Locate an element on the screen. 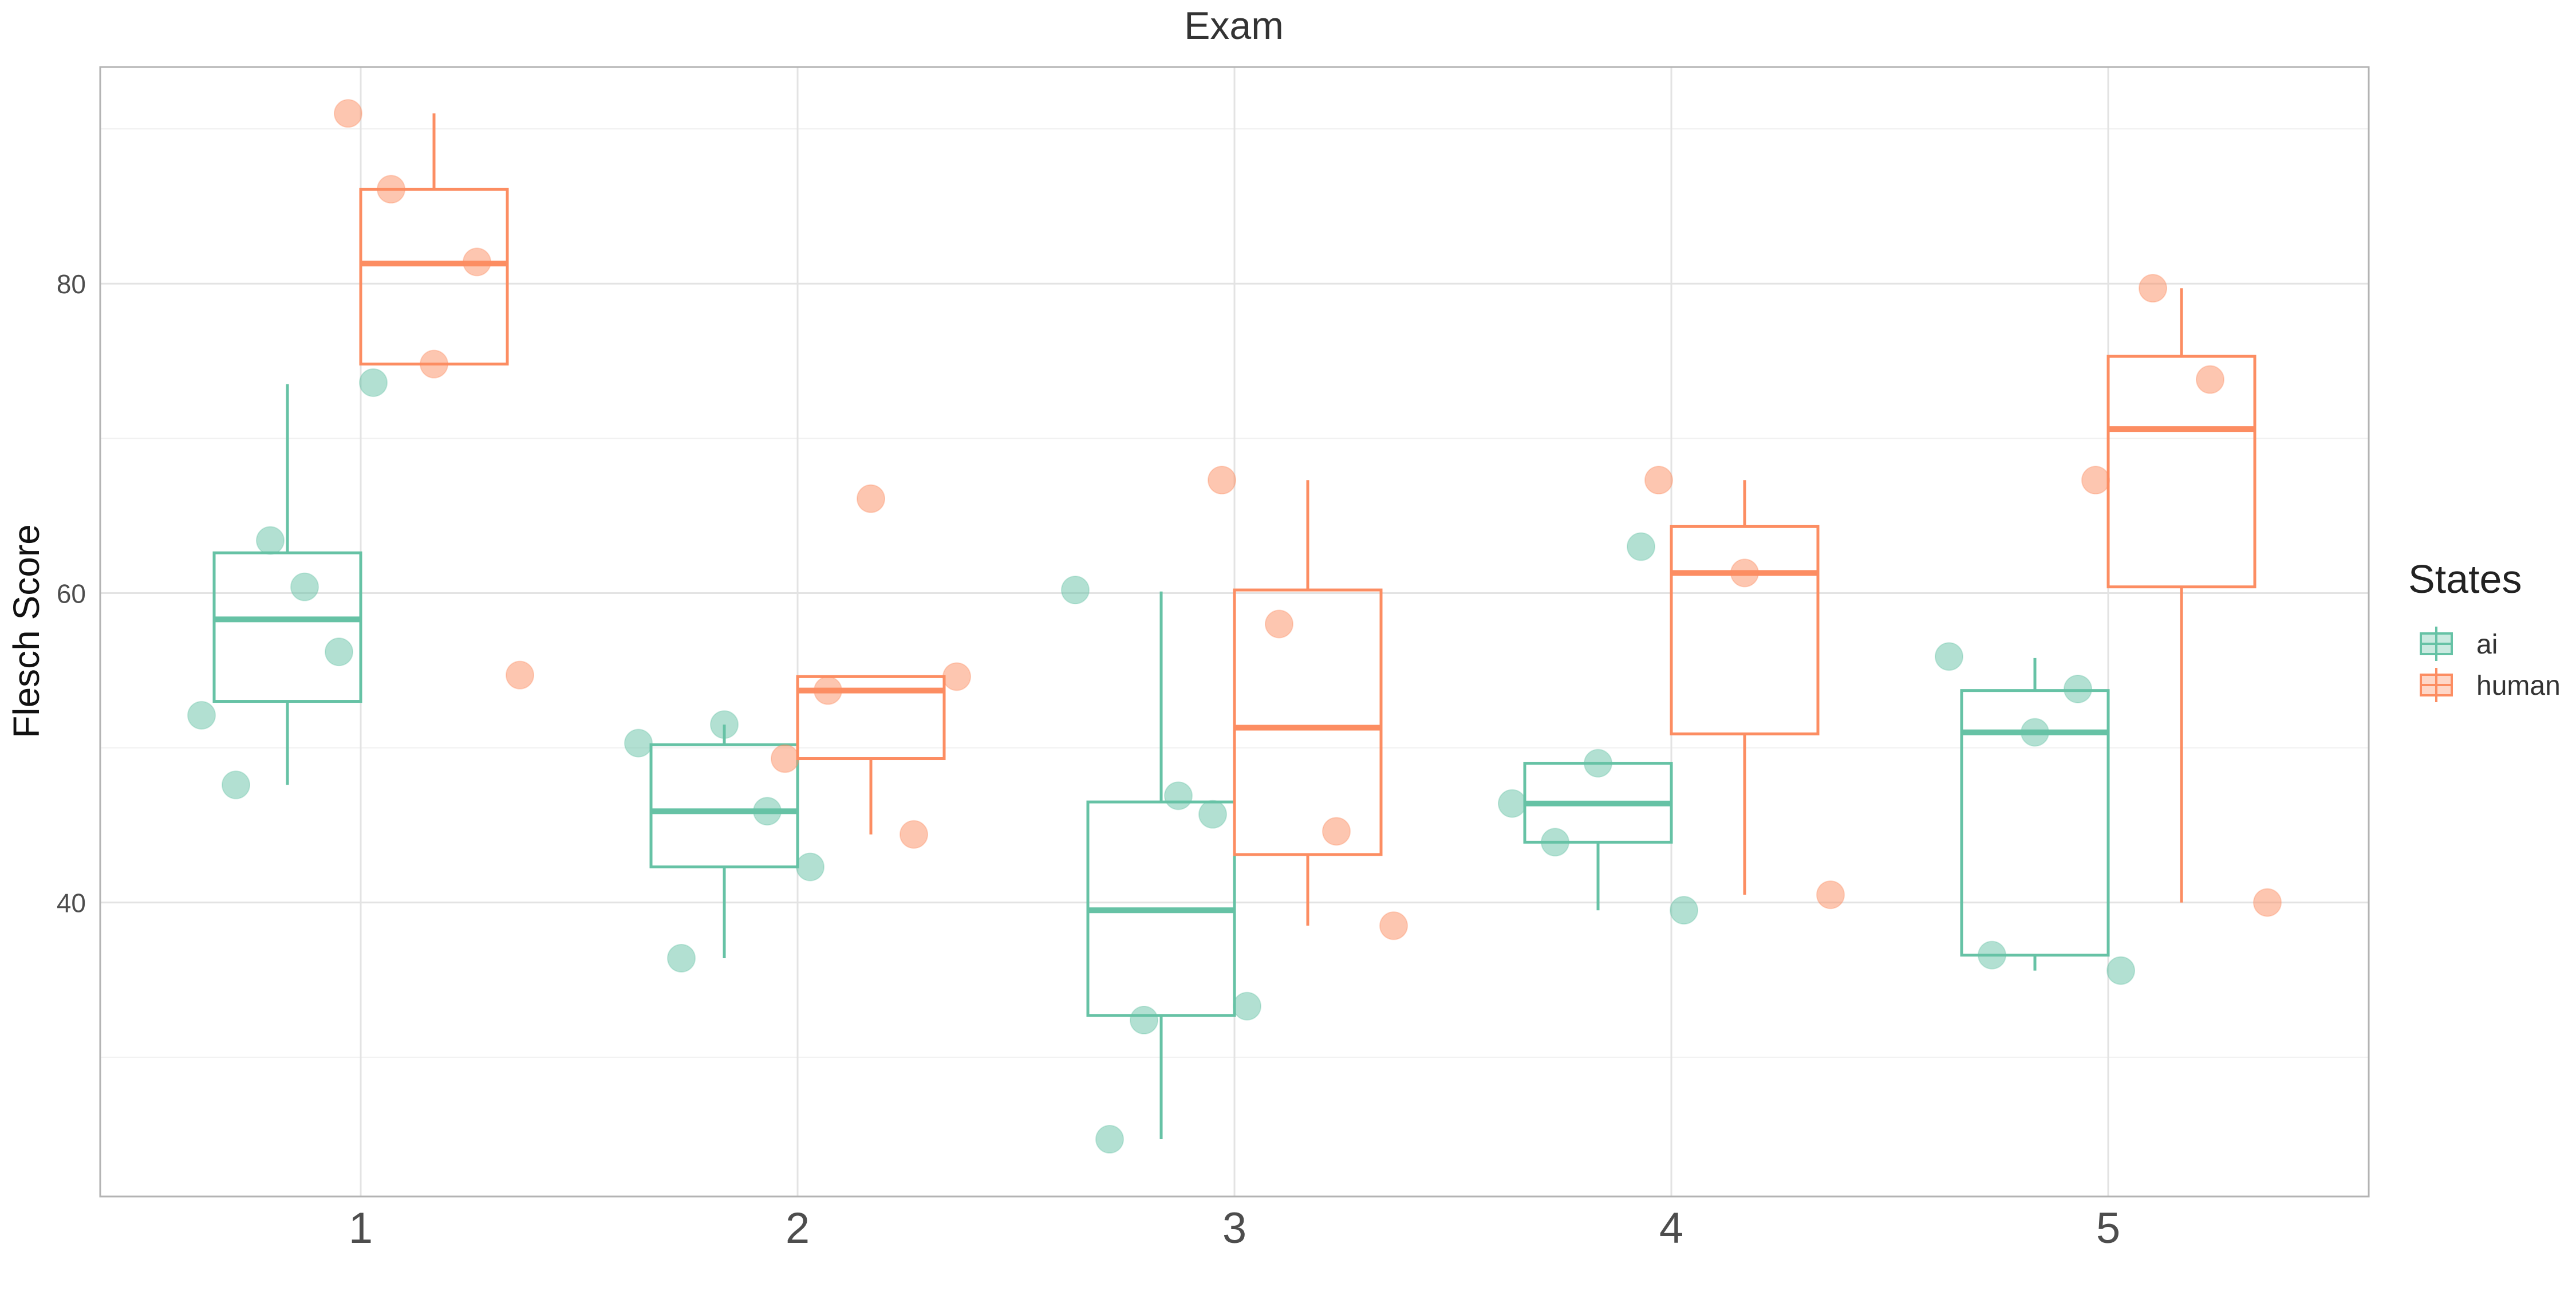 The image size is (2576, 1291). x-tick-label: 2 is located at coordinates (798, 1229).